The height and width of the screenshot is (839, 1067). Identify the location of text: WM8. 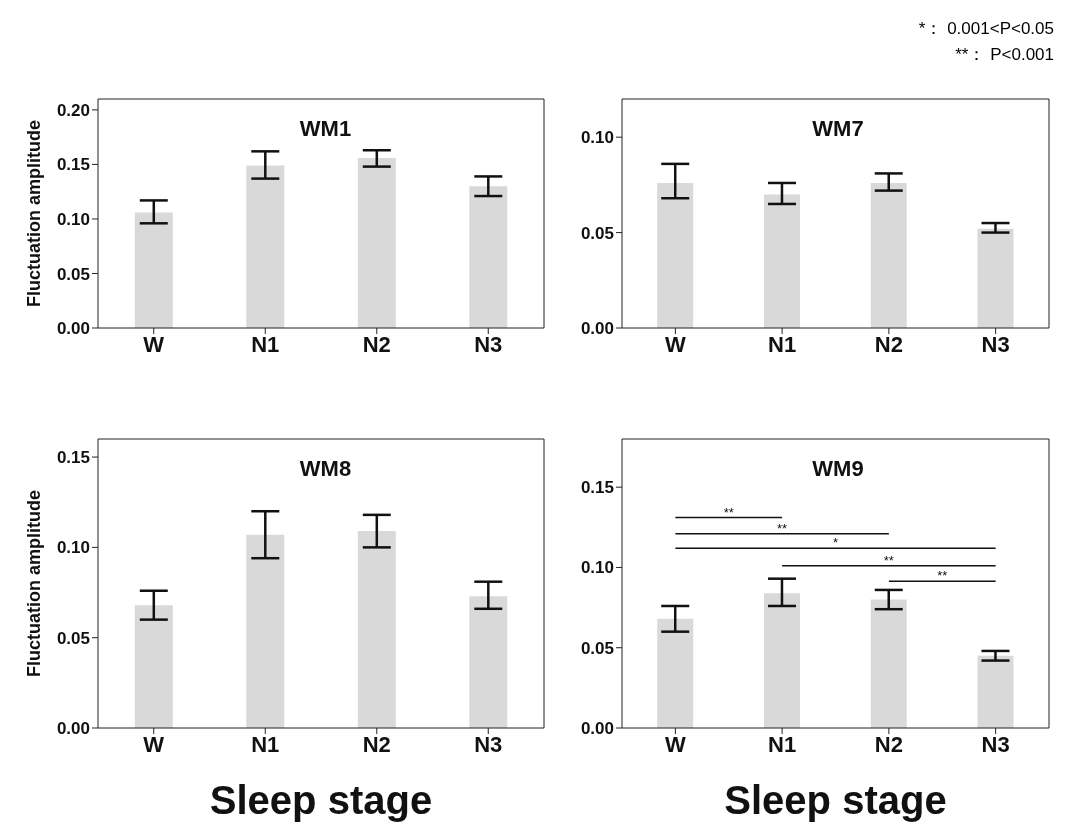
(325, 468).